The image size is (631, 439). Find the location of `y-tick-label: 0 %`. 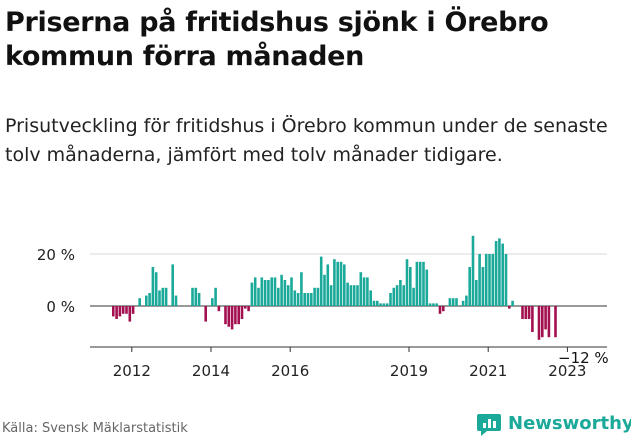

y-tick-label: 0 % is located at coordinates (60, 307).